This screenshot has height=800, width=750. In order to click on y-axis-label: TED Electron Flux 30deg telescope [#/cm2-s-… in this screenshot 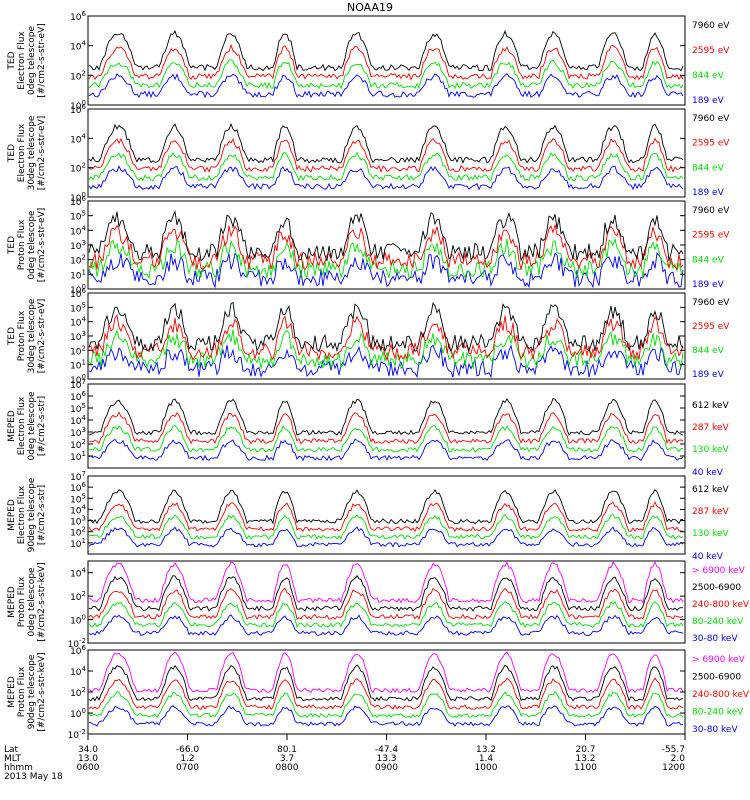, I will do `click(27, 152)`.